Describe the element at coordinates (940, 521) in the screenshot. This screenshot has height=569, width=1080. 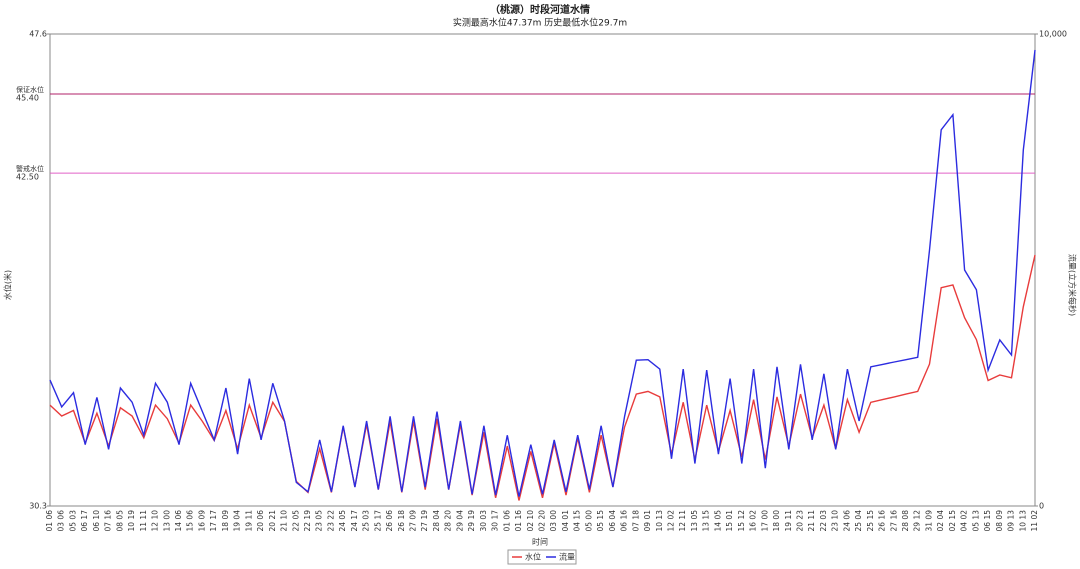
I see `x-tick-label: 02 04` at that location.